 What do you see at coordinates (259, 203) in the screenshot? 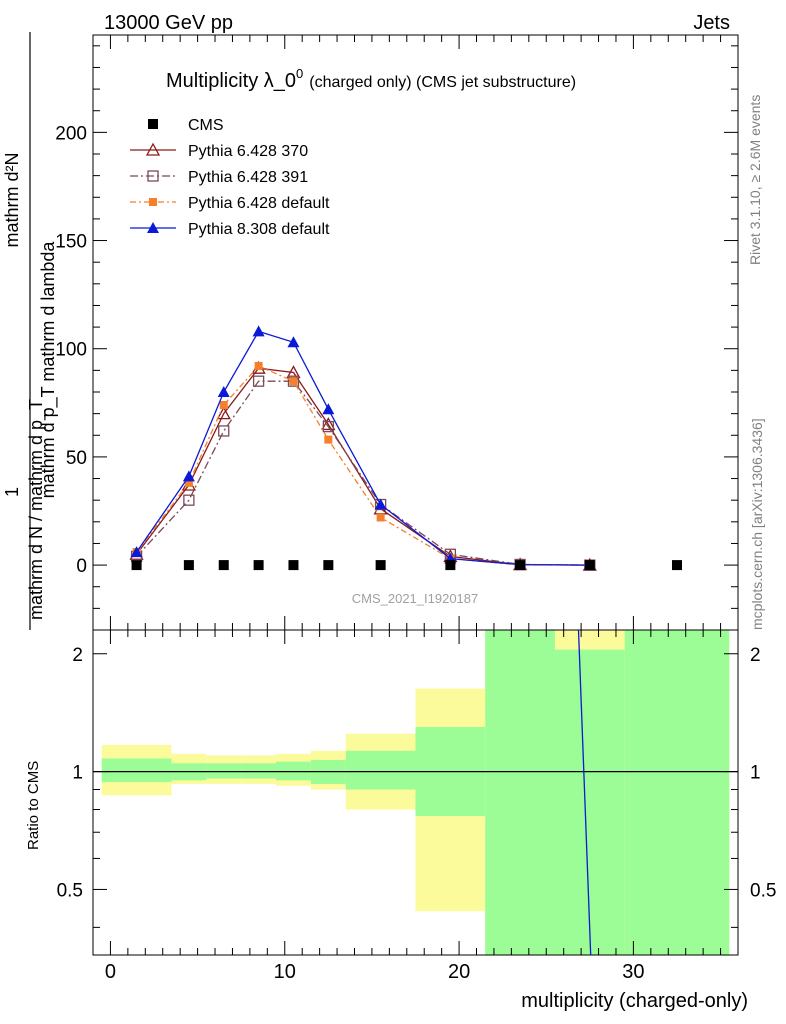
I see `legend-label: Pythia 6.428 default` at bounding box center [259, 203].